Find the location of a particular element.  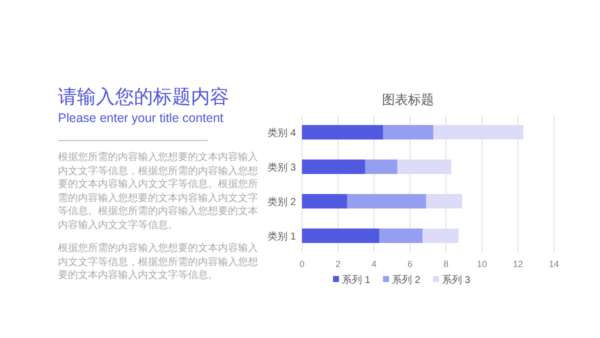

y-tick-label: 类别 2 is located at coordinates (282, 202).